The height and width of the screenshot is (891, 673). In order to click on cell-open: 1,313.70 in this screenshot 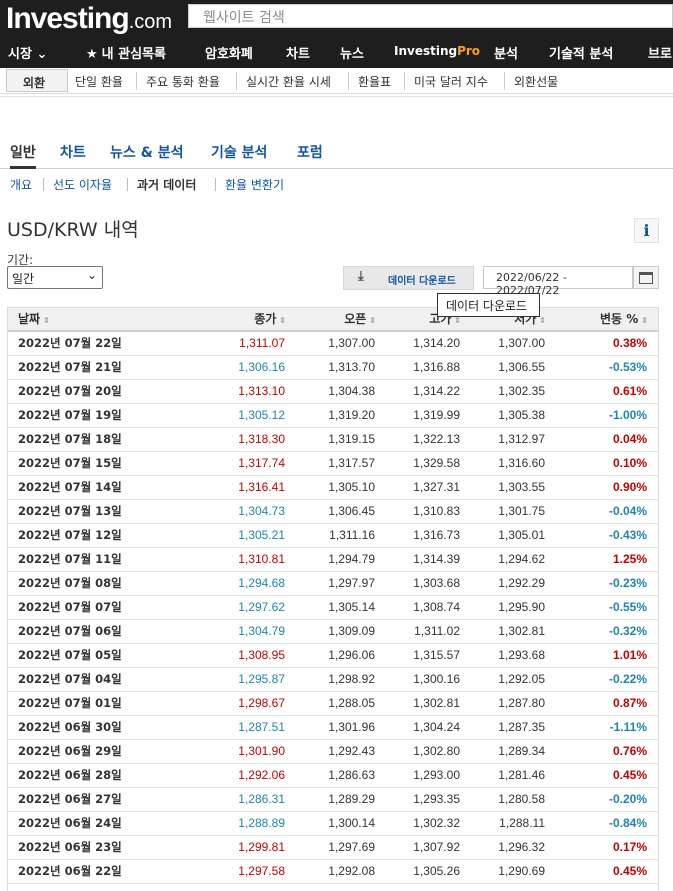, I will do `click(342, 367)`.